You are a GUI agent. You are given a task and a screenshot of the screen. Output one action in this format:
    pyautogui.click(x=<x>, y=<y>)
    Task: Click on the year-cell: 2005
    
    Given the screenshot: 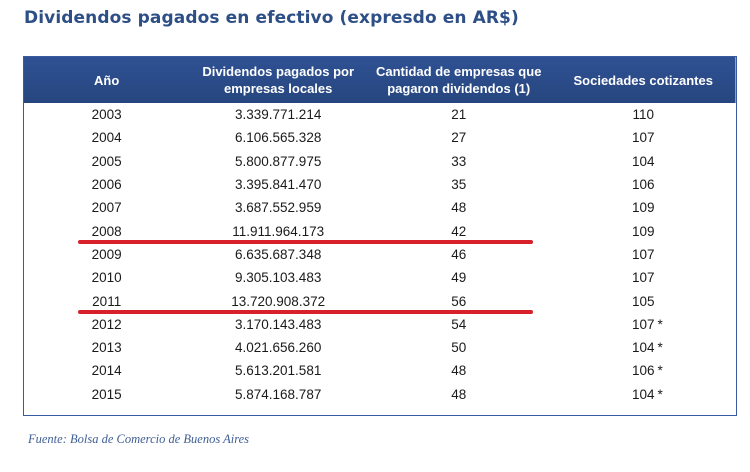 What is the action you would take?
    pyautogui.click(x=106, y=161)
    